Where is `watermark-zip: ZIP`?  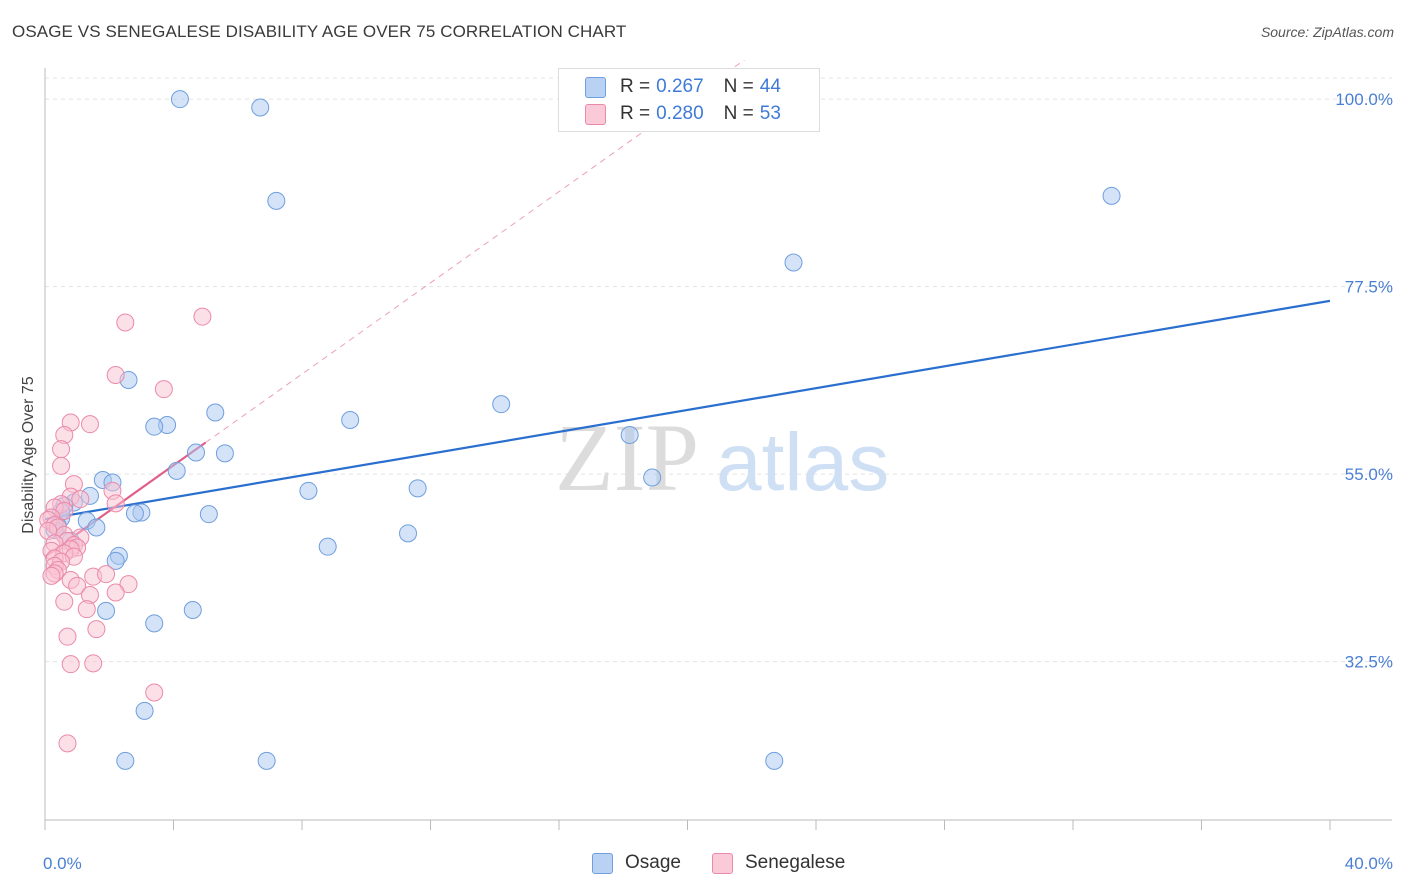 watermark-zip: ZIP is located at coordinates (627, 457).